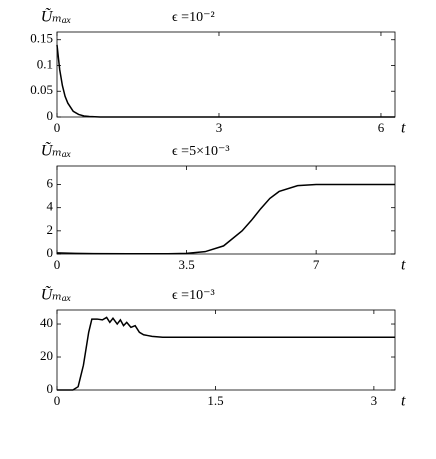 Image resolution: width=436 pixels, height=459 pixels. What do you see at coordinates (201, 151) in the screenshot?
I see `chart-title: ϵ =5×10⁻³` at bounding box center [201, 151].